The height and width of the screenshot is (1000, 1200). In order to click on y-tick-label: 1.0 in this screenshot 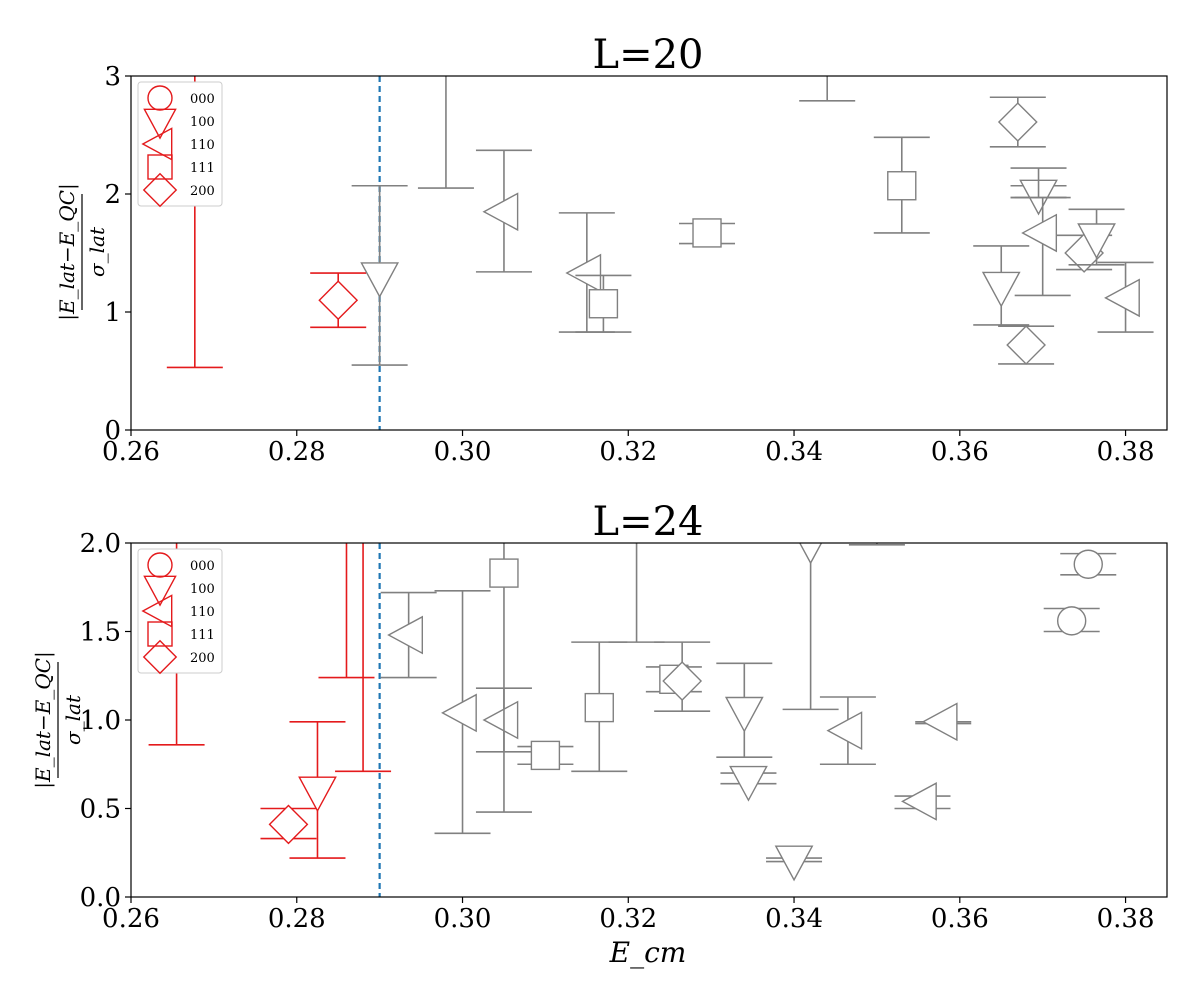, I will do `click(100, 721)`.